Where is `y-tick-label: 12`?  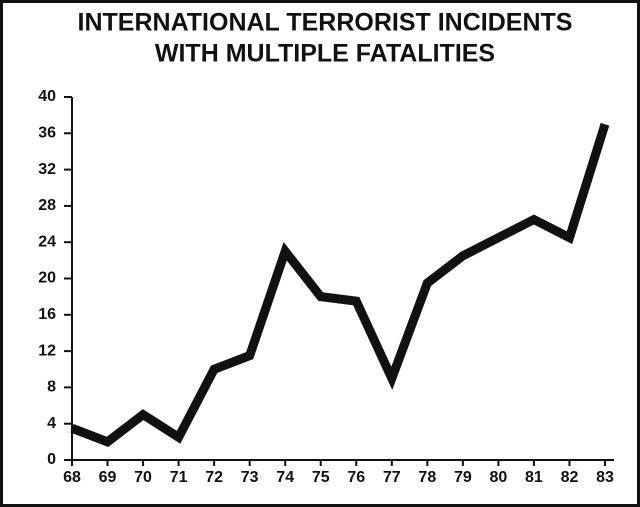
y-tick-label: 12 is located at coordinates (47, 350).